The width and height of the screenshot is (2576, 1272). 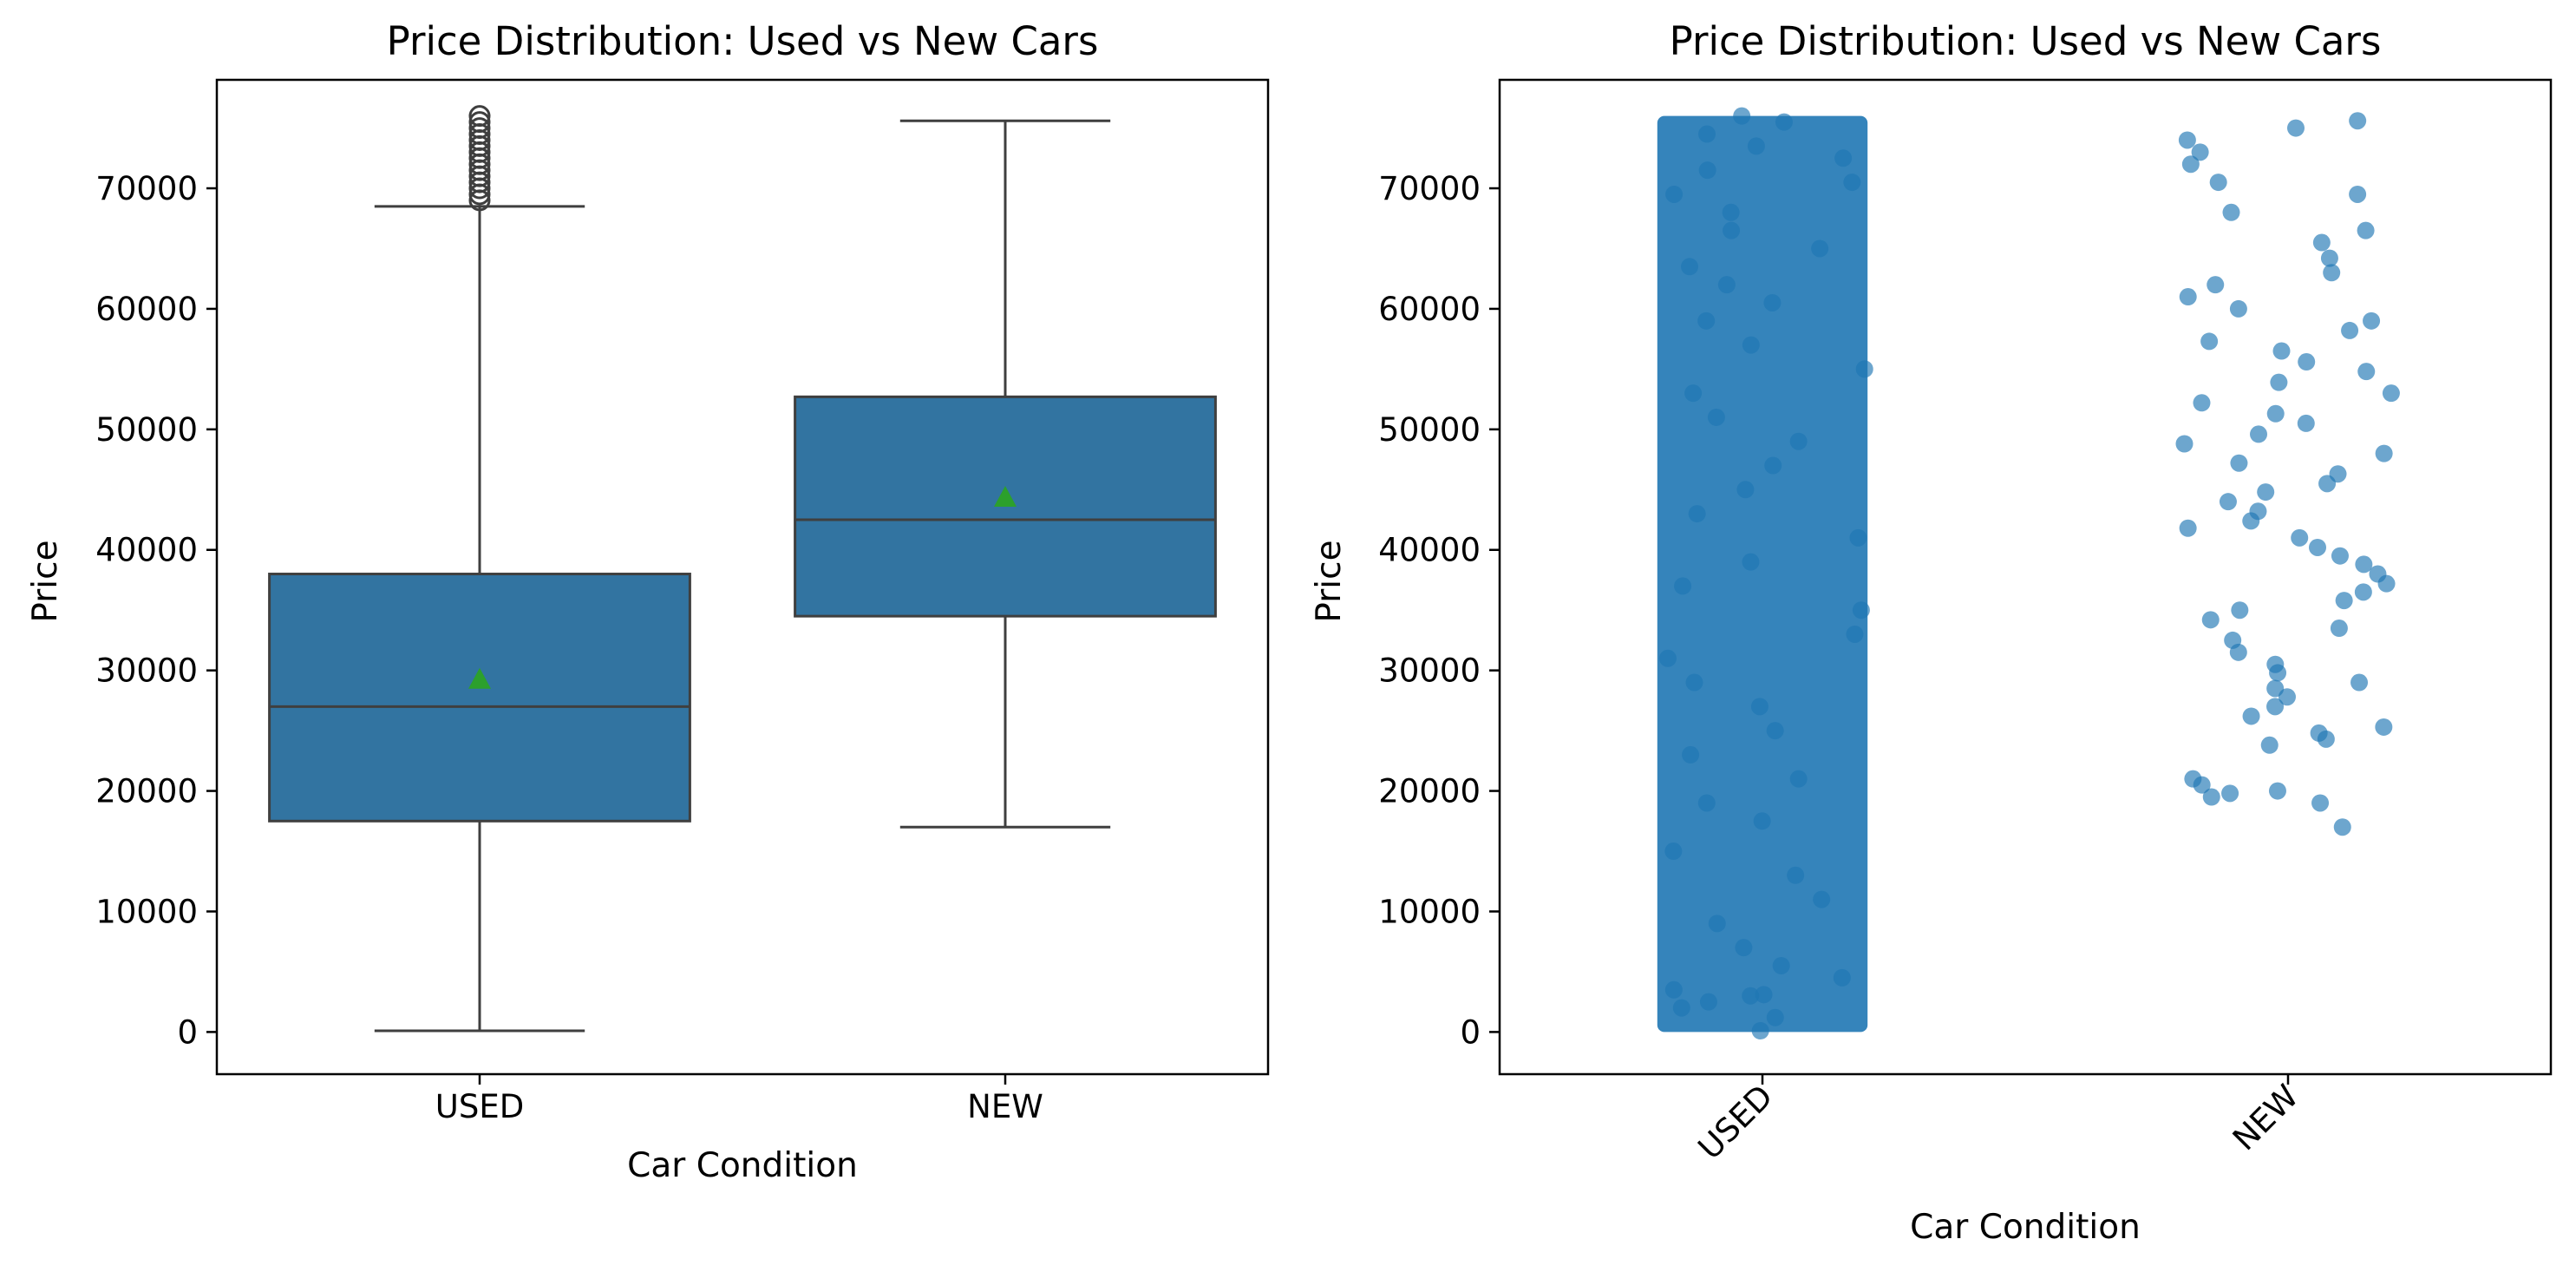 What do you see at coordinates (742, 1165) in the screenshot?
I see `boxplot-x-axis-label: Car Condition` at bounding box center [742, 1165].